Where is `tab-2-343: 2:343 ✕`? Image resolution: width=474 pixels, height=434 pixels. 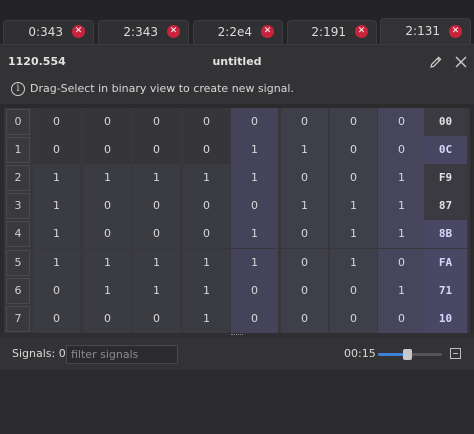 tab-2-343: 2:343 ✕ is located at coordinates (143, 32).